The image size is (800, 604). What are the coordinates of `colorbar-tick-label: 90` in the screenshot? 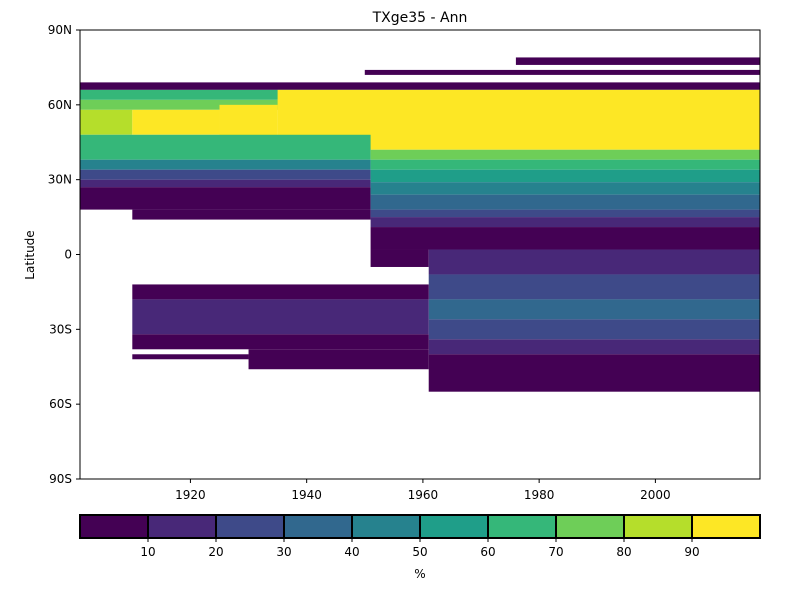 It's located at (691, 552).